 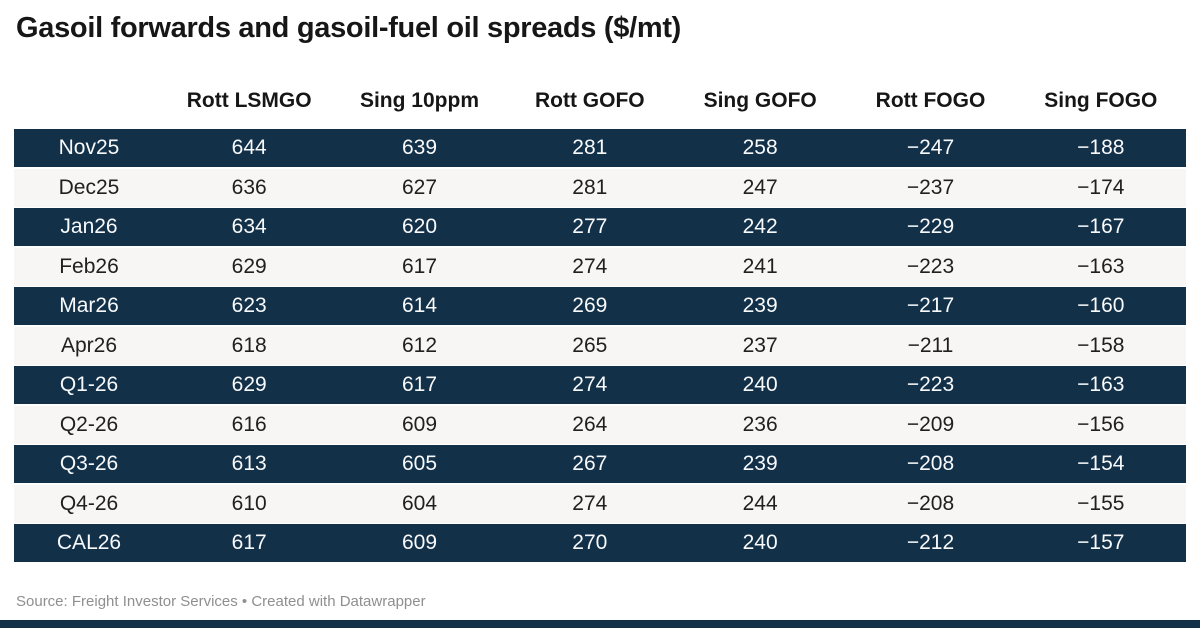 I want to click on row-value: −247, so click(x=930, y=147).